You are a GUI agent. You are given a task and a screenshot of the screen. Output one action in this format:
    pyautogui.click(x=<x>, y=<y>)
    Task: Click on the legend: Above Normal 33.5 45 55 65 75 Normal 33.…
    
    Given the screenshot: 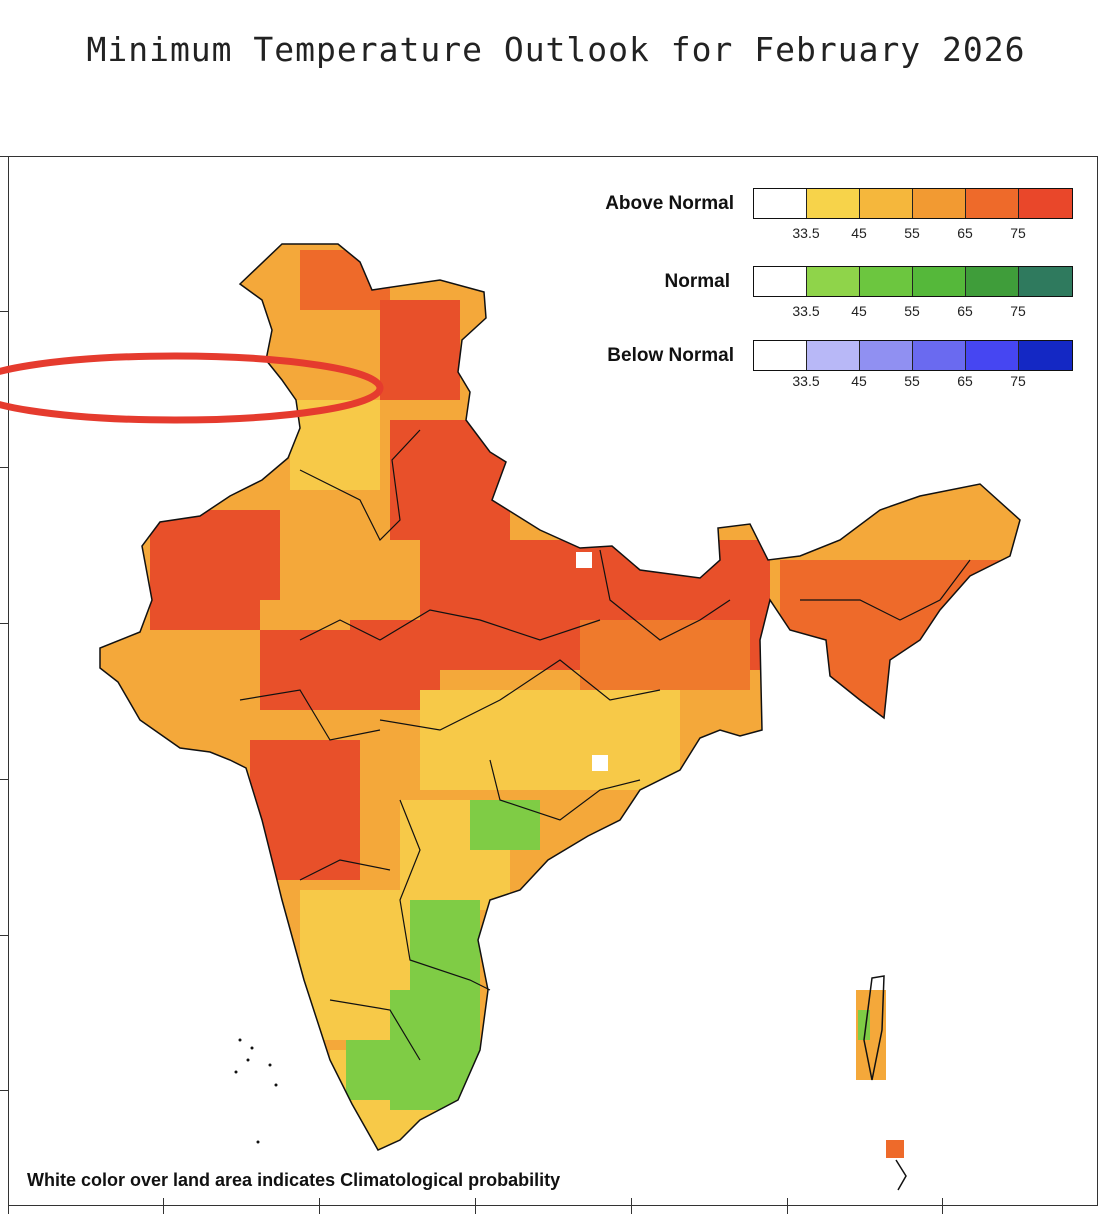 What is the action you would take?
    pyautogui.click(x=835, y=295)
    